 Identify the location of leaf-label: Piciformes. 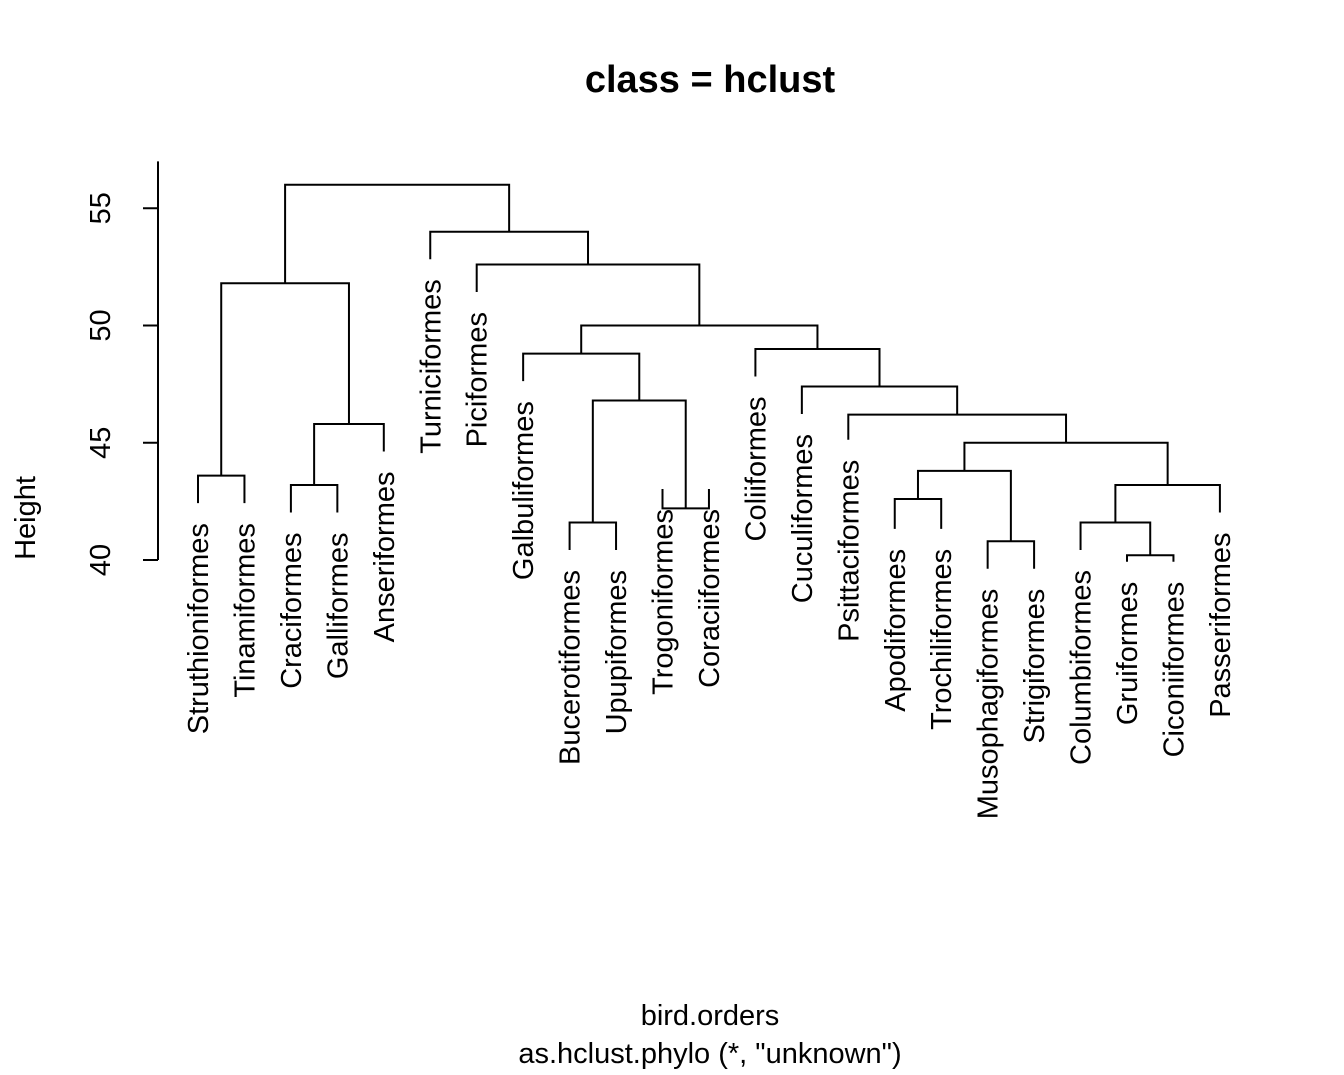
(478, 379).